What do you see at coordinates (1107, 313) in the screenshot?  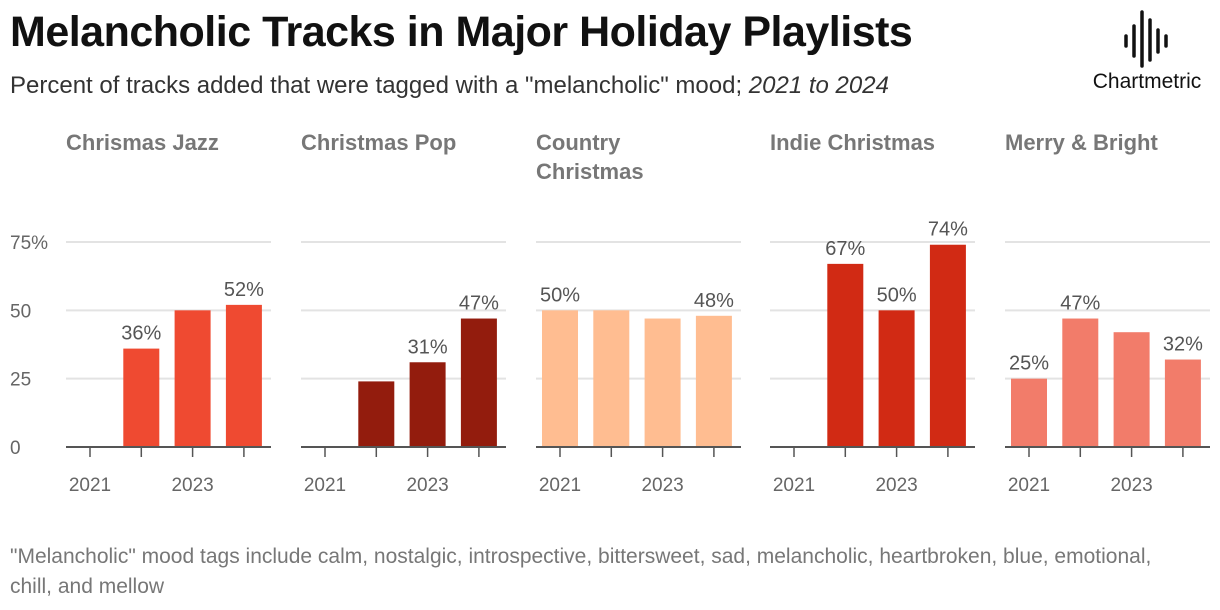 I see `panel: Merry & Bright 25% 47% 32% 2021 2023` at bounding box center [1107, 313].